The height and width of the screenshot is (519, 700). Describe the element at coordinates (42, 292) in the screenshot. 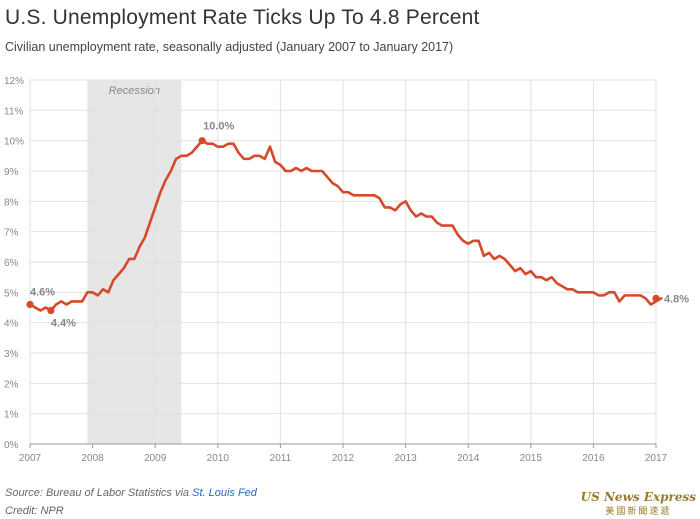

I see `annotation-label: 4.6%` at that location.